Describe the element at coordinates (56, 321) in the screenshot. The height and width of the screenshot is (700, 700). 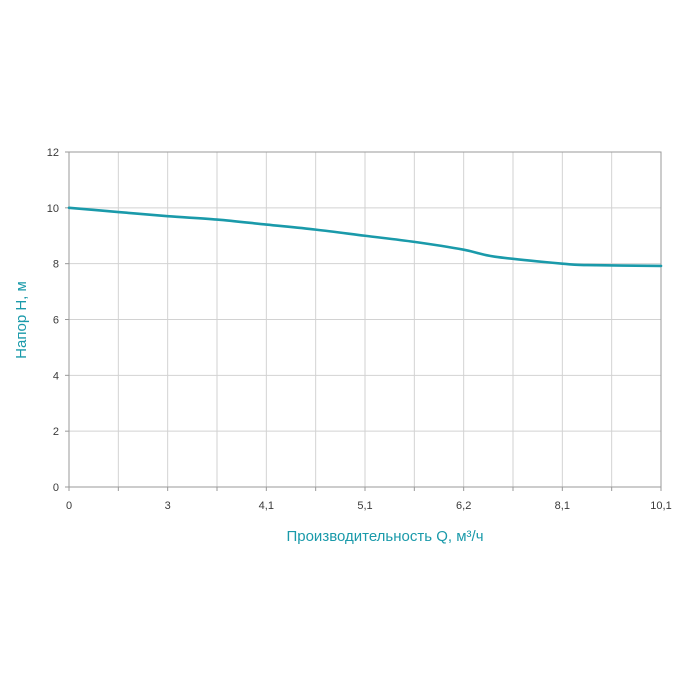
I see `y-tick-label: 6` at that location.